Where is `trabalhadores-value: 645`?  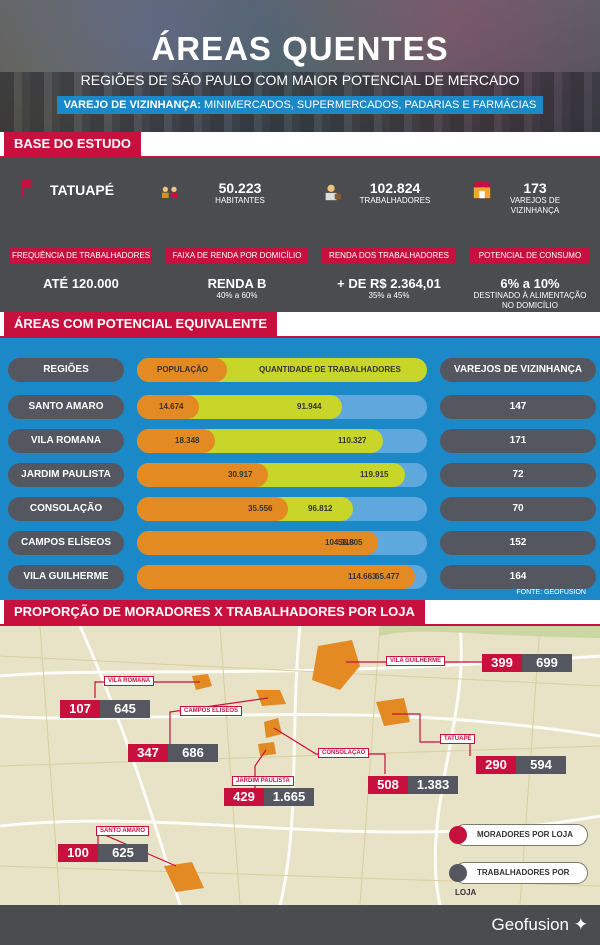 trabalhadores-value: 645 is located at coordinates (125, 709).